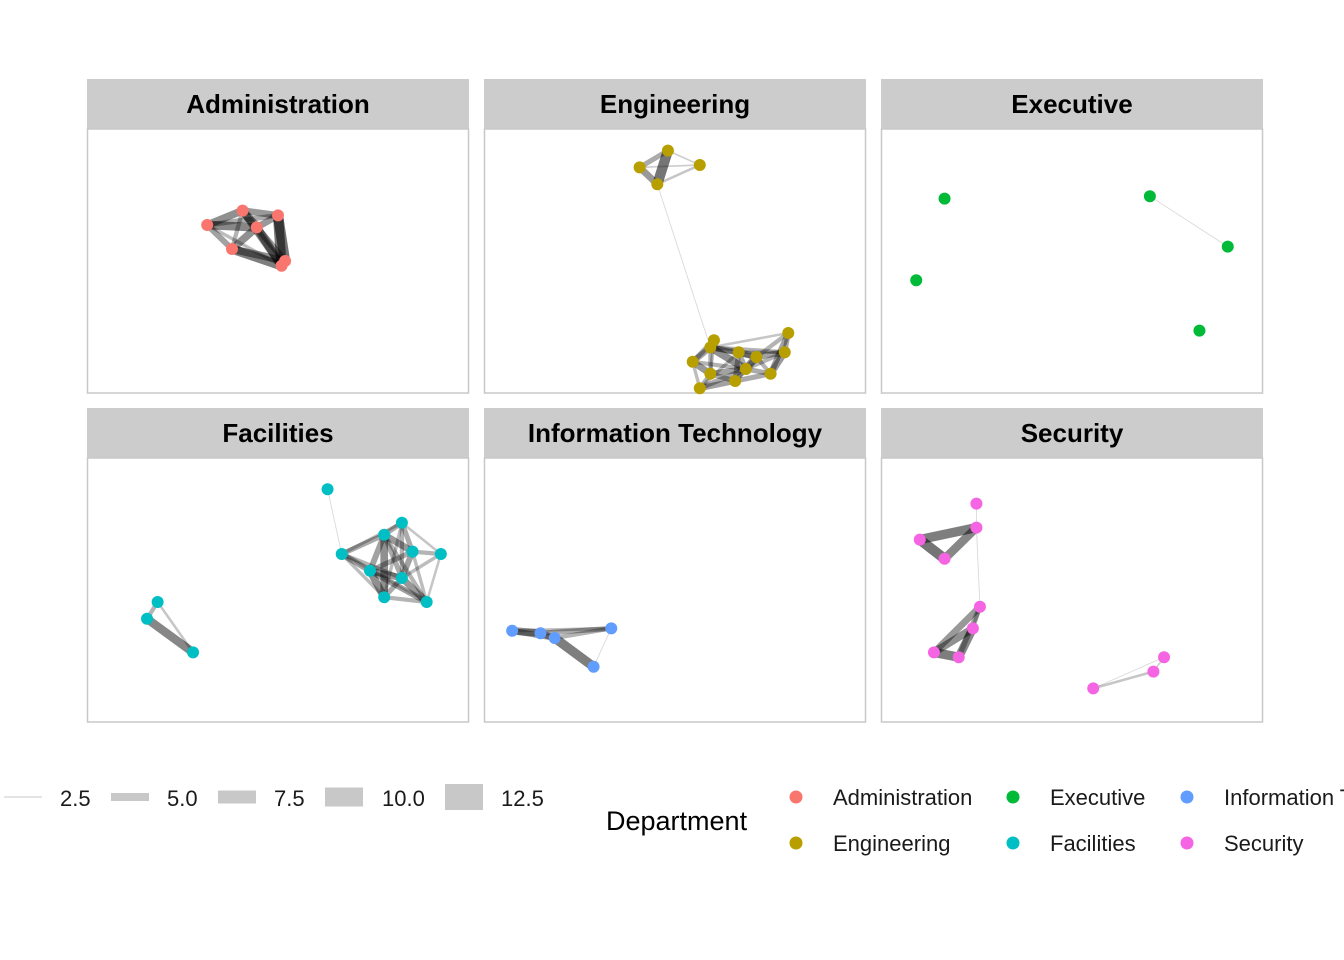 The width and height of the screenshot is (1344, 960). What do you see at coordinates (1072, 236) in the screenshot?
I see `panel-executive: Executive` at bounding box center [1072, 236].